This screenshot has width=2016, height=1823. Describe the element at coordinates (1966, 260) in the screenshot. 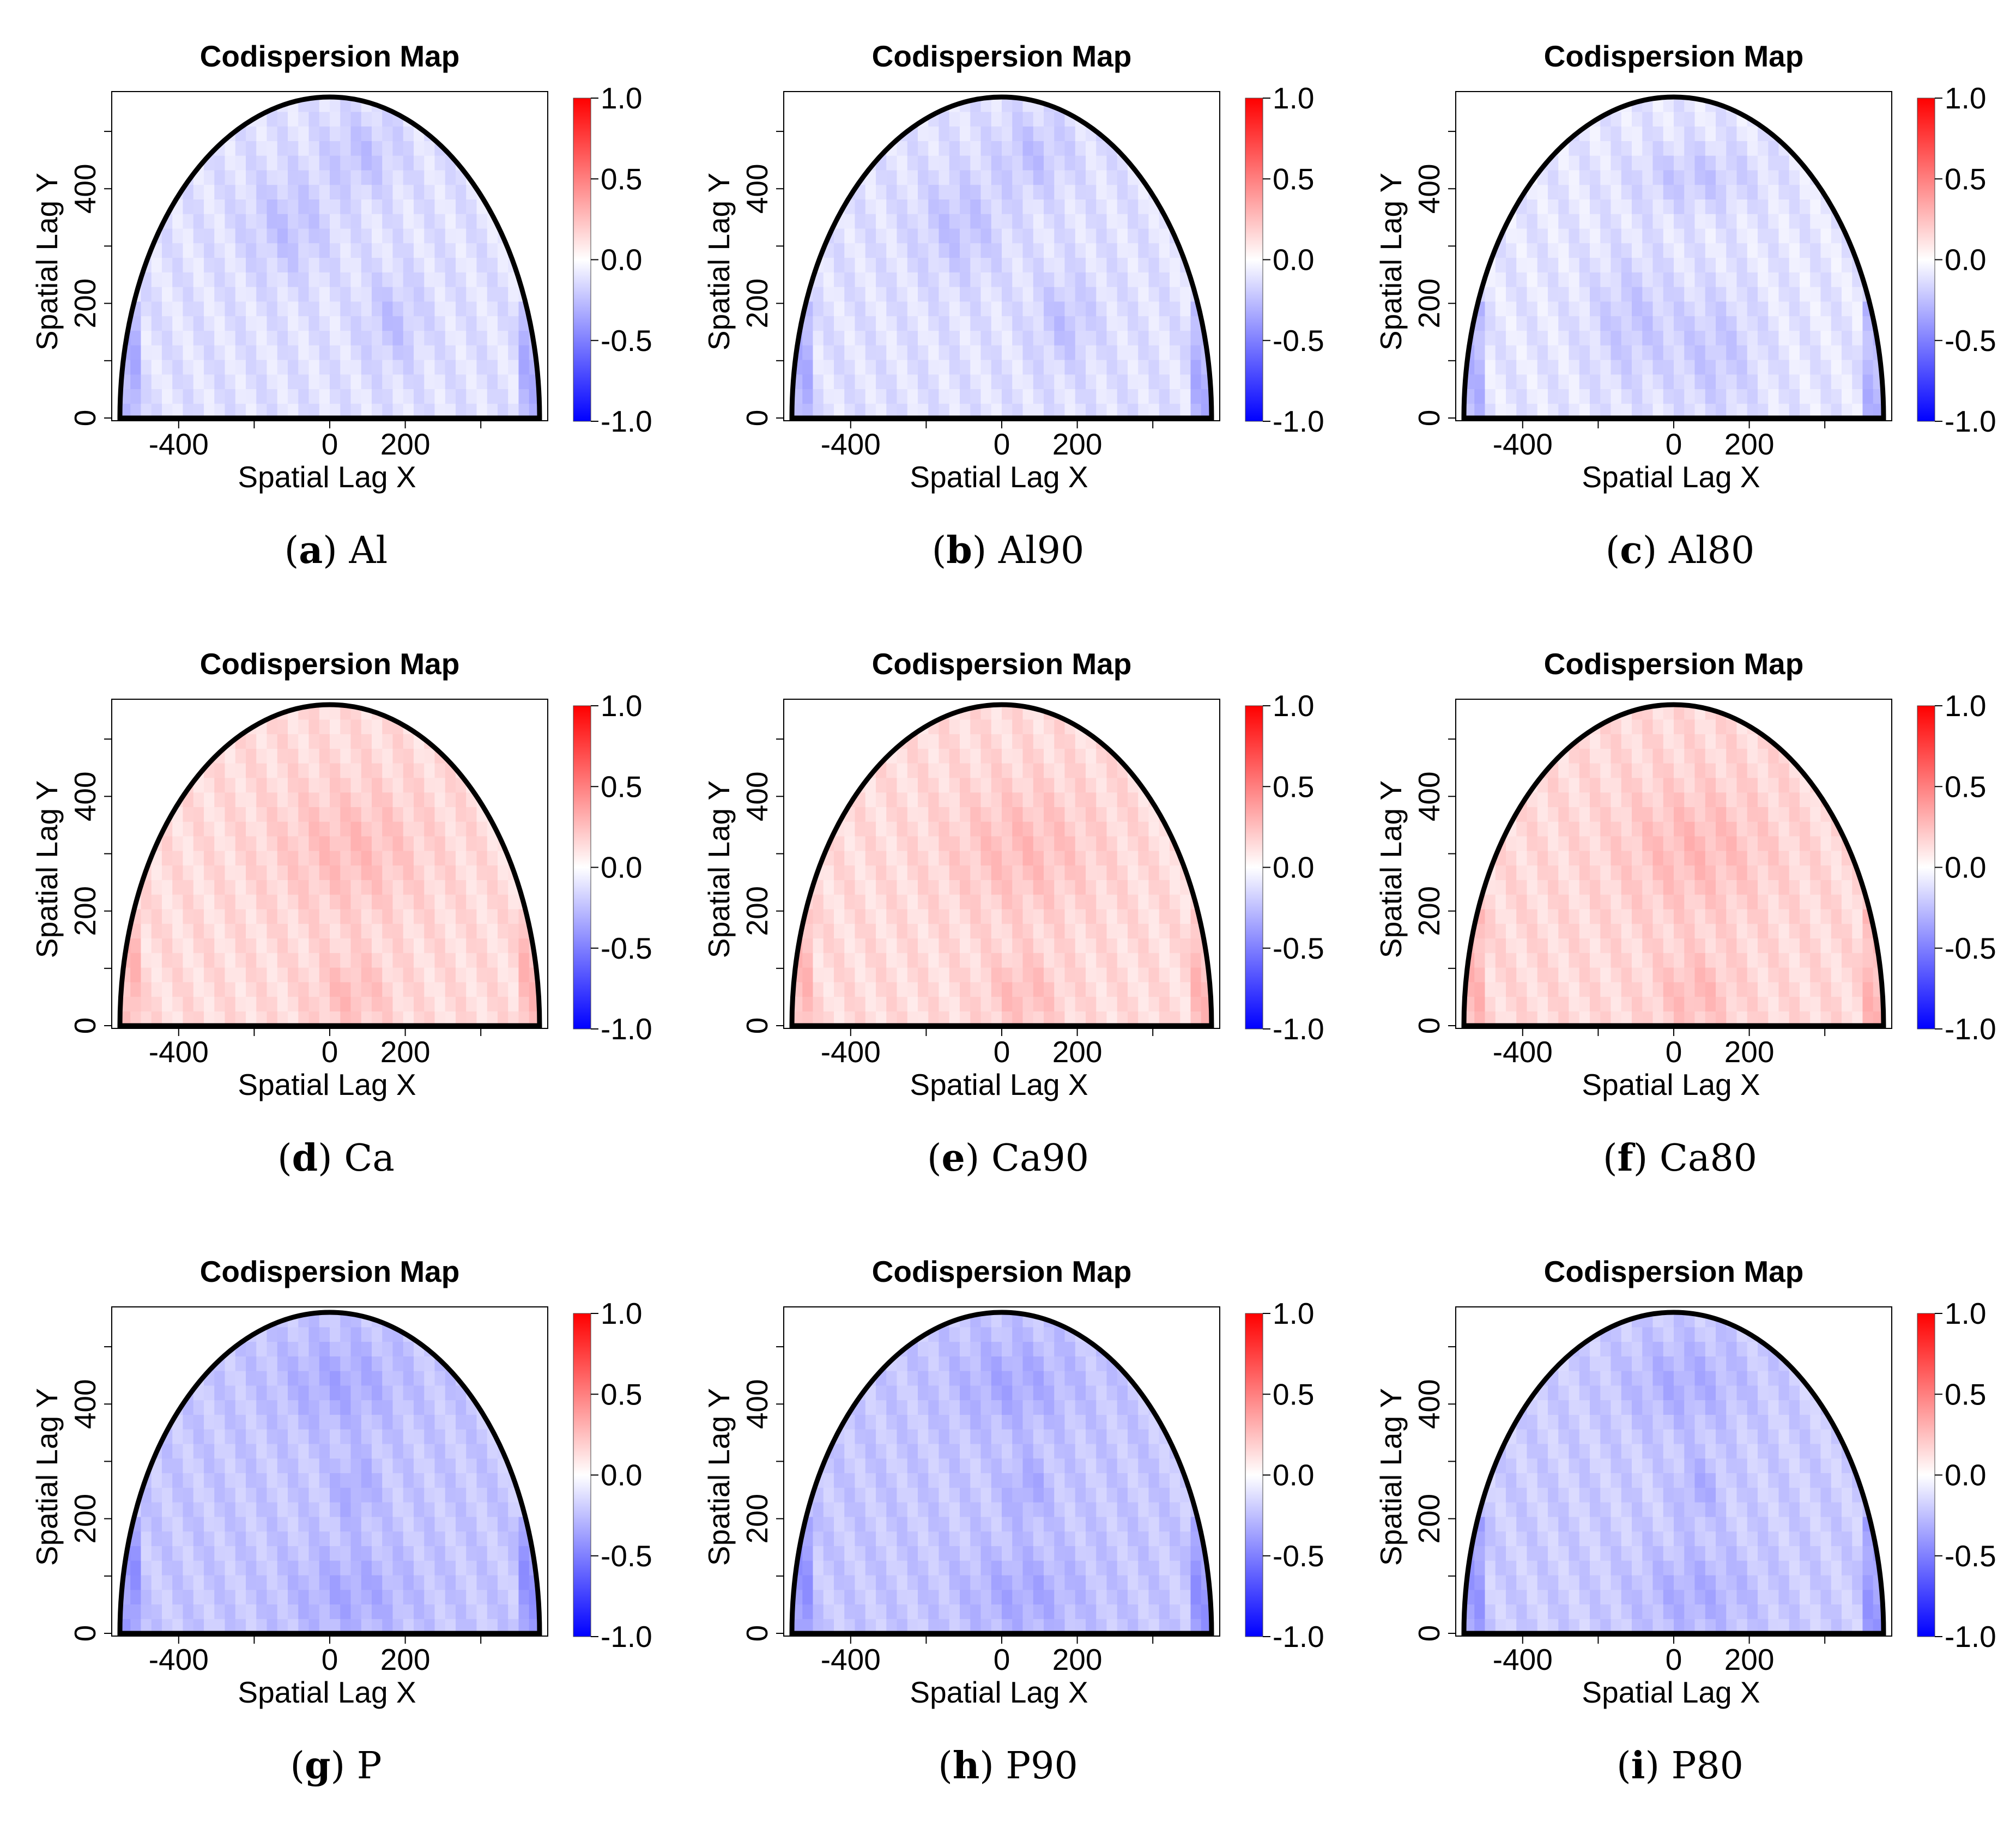

I see `colorbar-tick-label: 0.0` at that location.